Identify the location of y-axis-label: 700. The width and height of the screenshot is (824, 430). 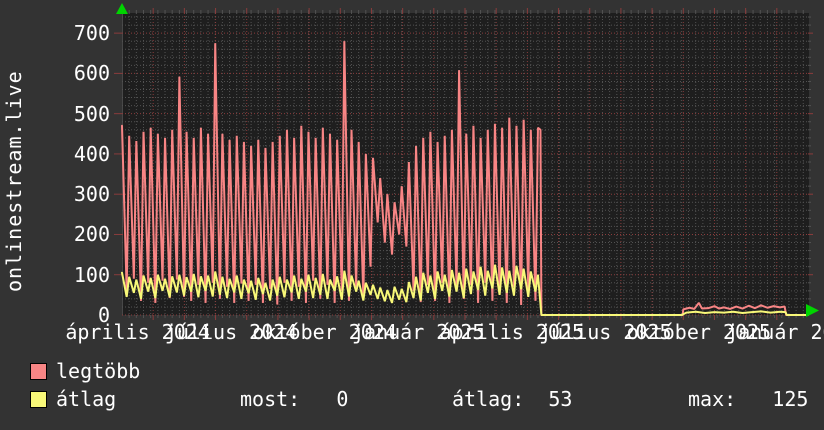
(91, 33).